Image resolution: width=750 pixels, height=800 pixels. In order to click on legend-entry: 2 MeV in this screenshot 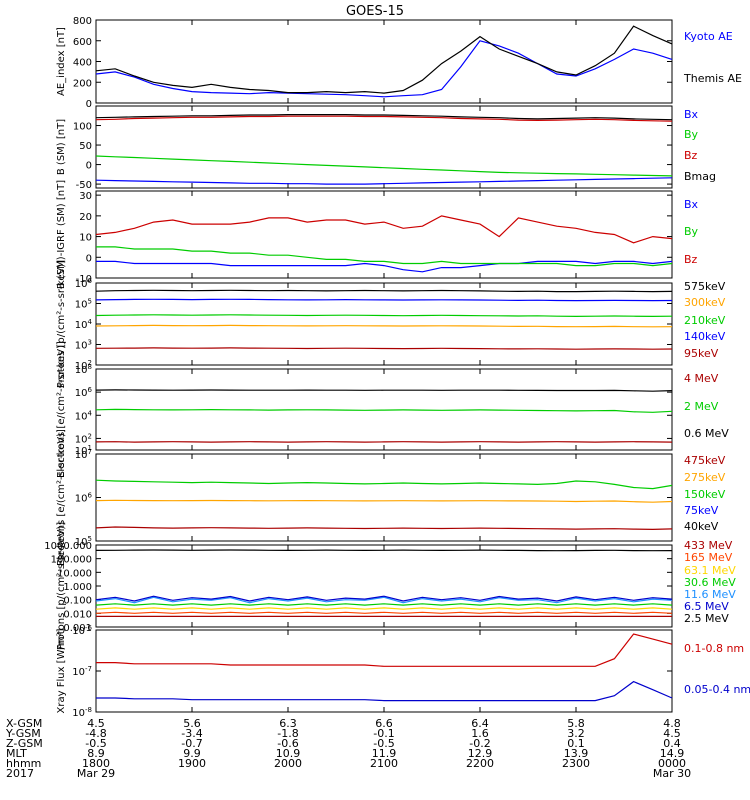, I will do `click(701, 406)`.